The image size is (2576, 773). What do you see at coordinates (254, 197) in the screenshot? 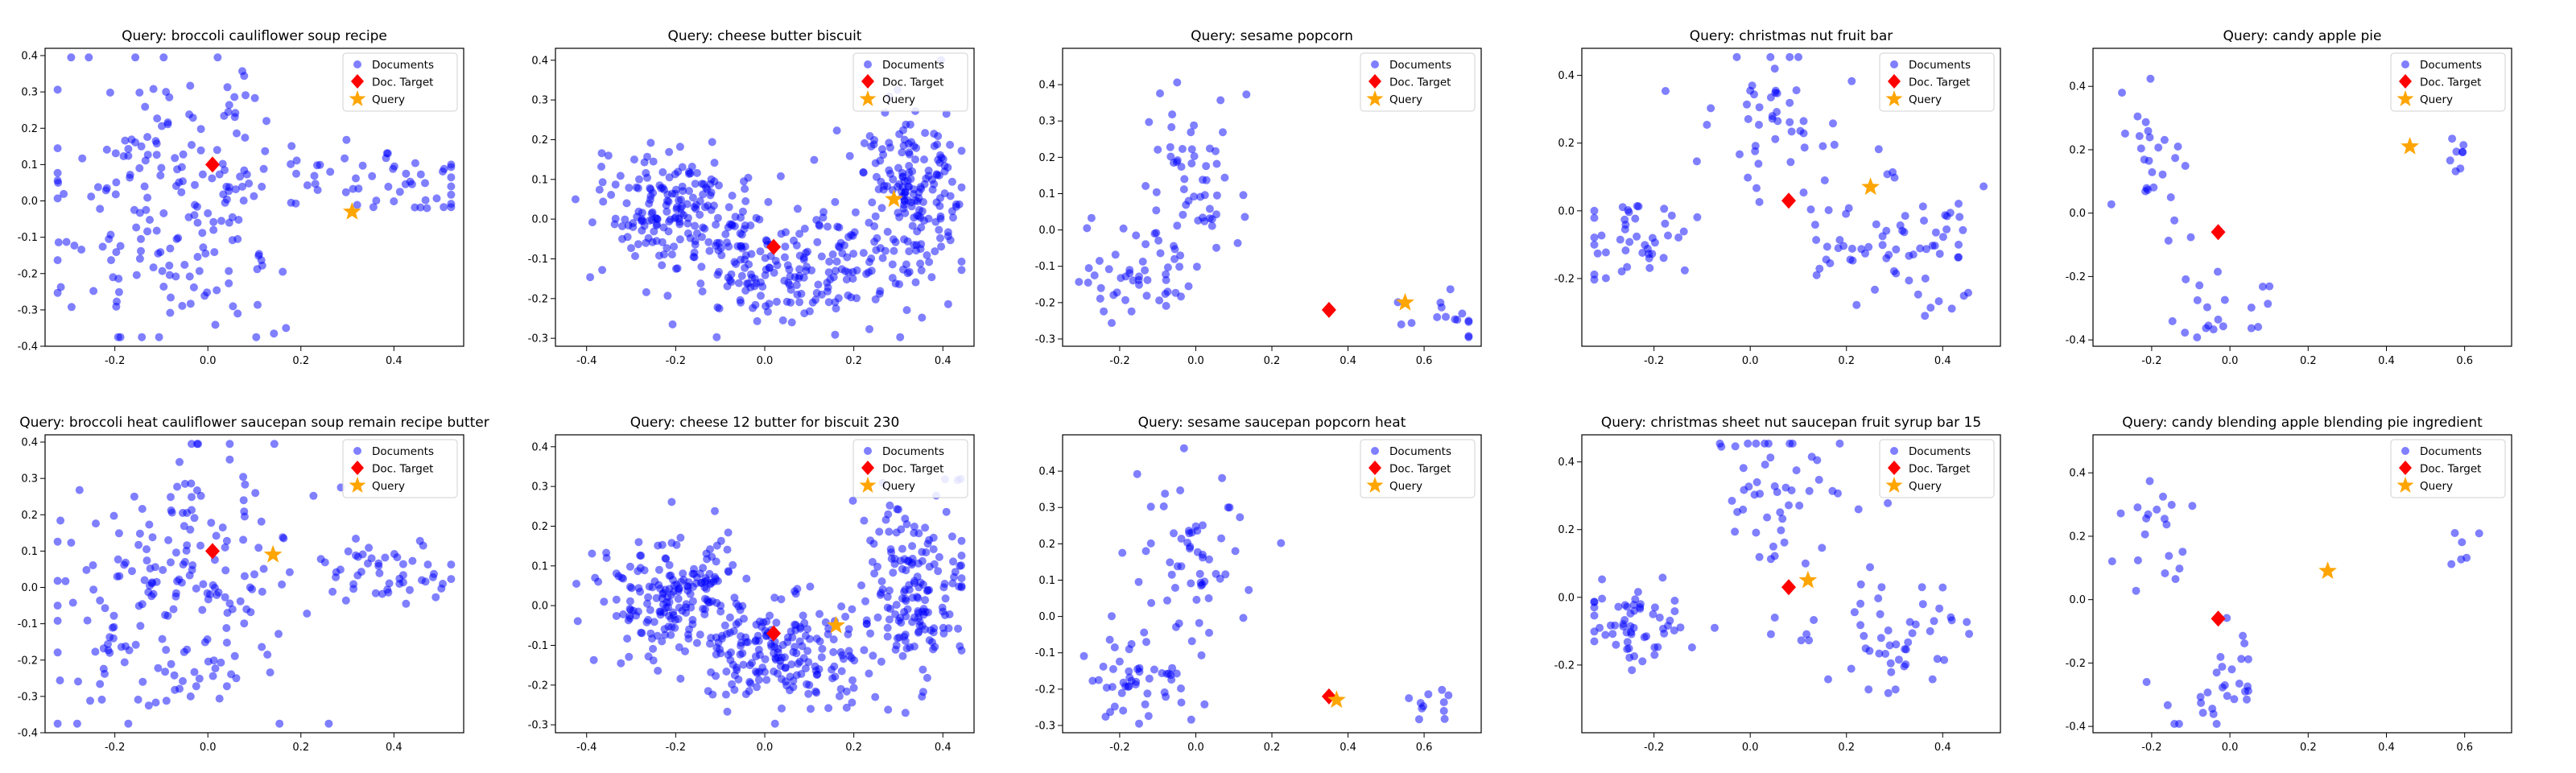
I see `plot-frame` at bounding box center [254, 197].